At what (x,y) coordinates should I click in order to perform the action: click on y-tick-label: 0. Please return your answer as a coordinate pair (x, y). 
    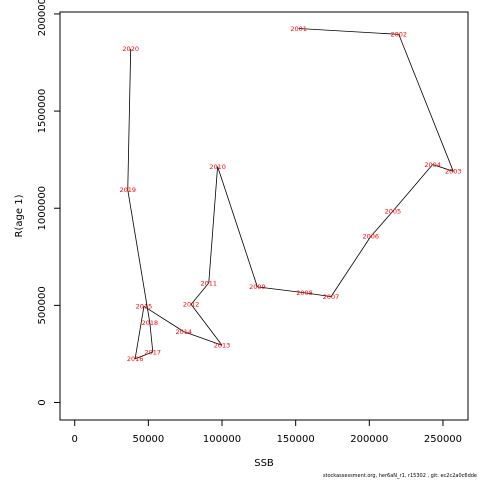
    Looking at the image, I should click on (42, 402).